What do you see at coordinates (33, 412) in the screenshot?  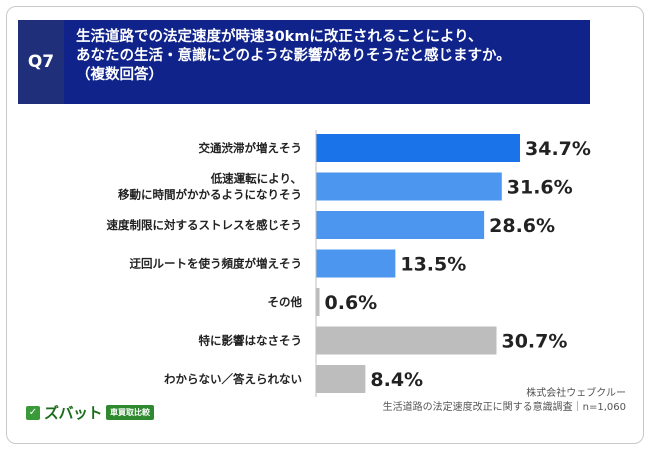 I see `check-icon: ✓` at bounding box center [33, 412].